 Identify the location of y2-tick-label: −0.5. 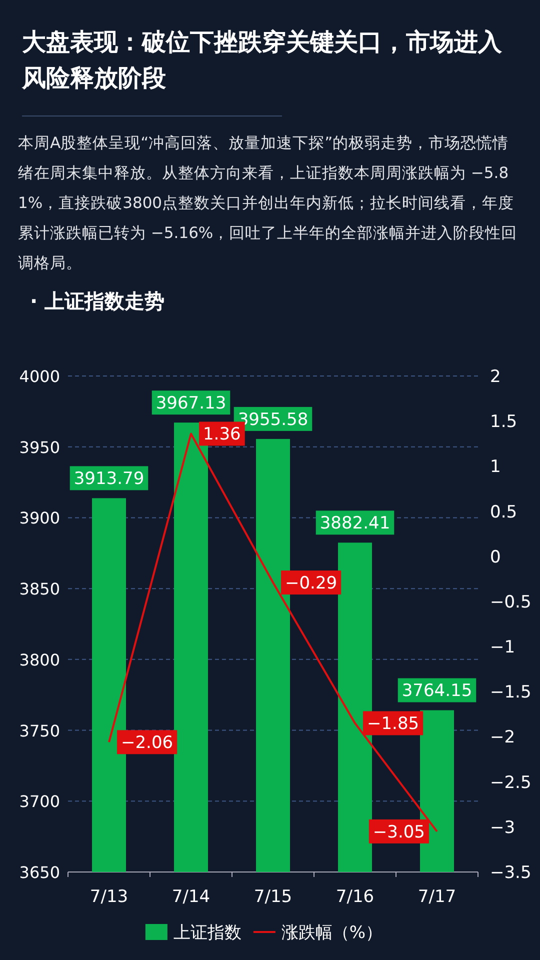
(511, 602).